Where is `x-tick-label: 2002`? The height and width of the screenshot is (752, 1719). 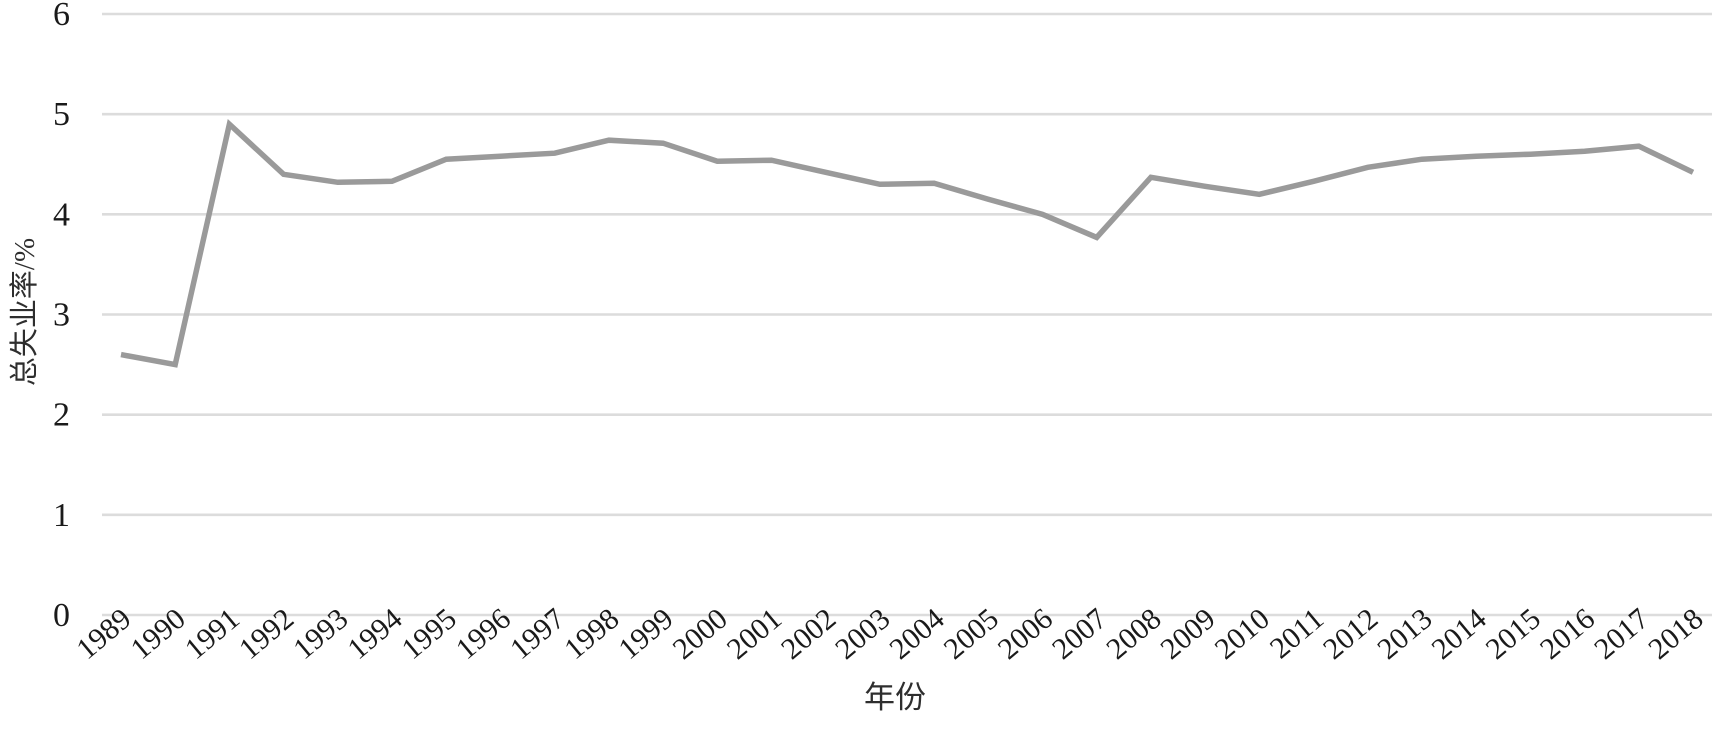
x-tick-label: 2002 is located at coordinates (808, 634).